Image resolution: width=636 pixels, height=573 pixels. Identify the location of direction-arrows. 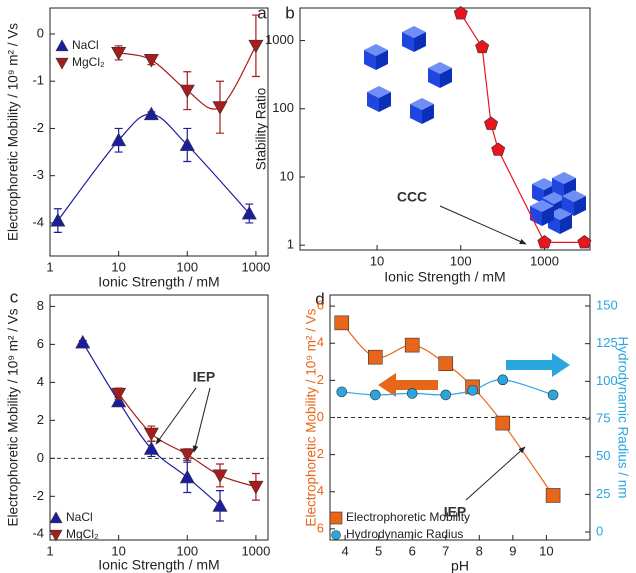
(474, 375).